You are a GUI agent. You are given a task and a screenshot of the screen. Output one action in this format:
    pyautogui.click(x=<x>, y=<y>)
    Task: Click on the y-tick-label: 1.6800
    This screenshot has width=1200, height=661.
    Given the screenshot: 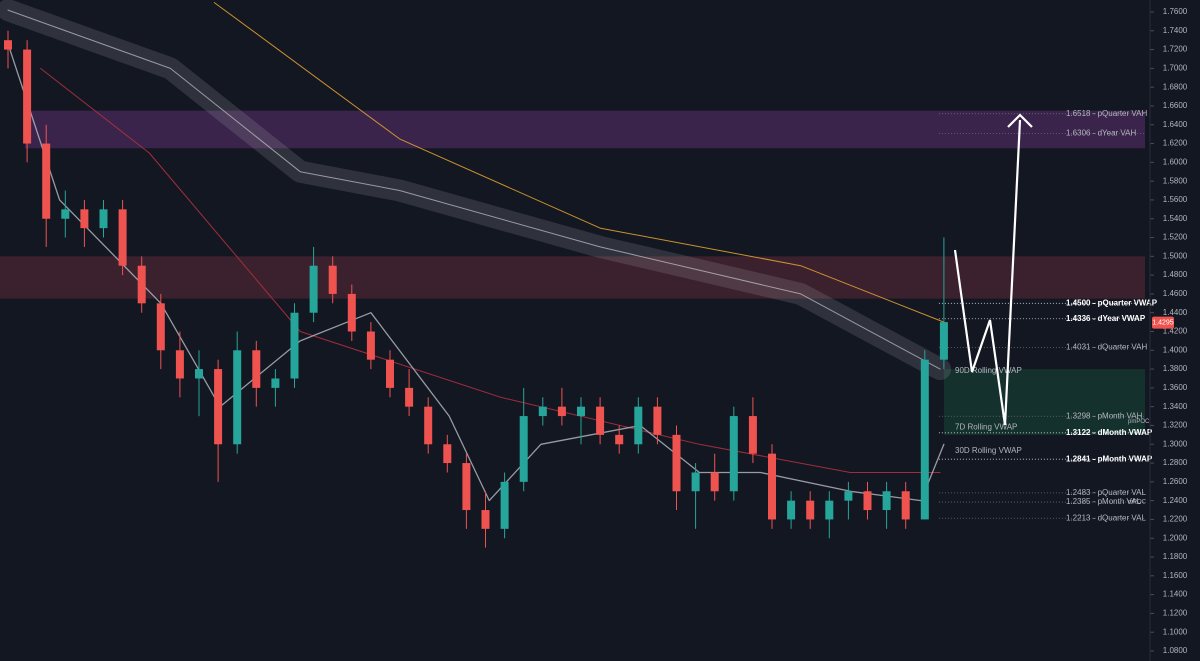 What is the action you would take?
    pyautogui.click(x=1175, y=86)
    